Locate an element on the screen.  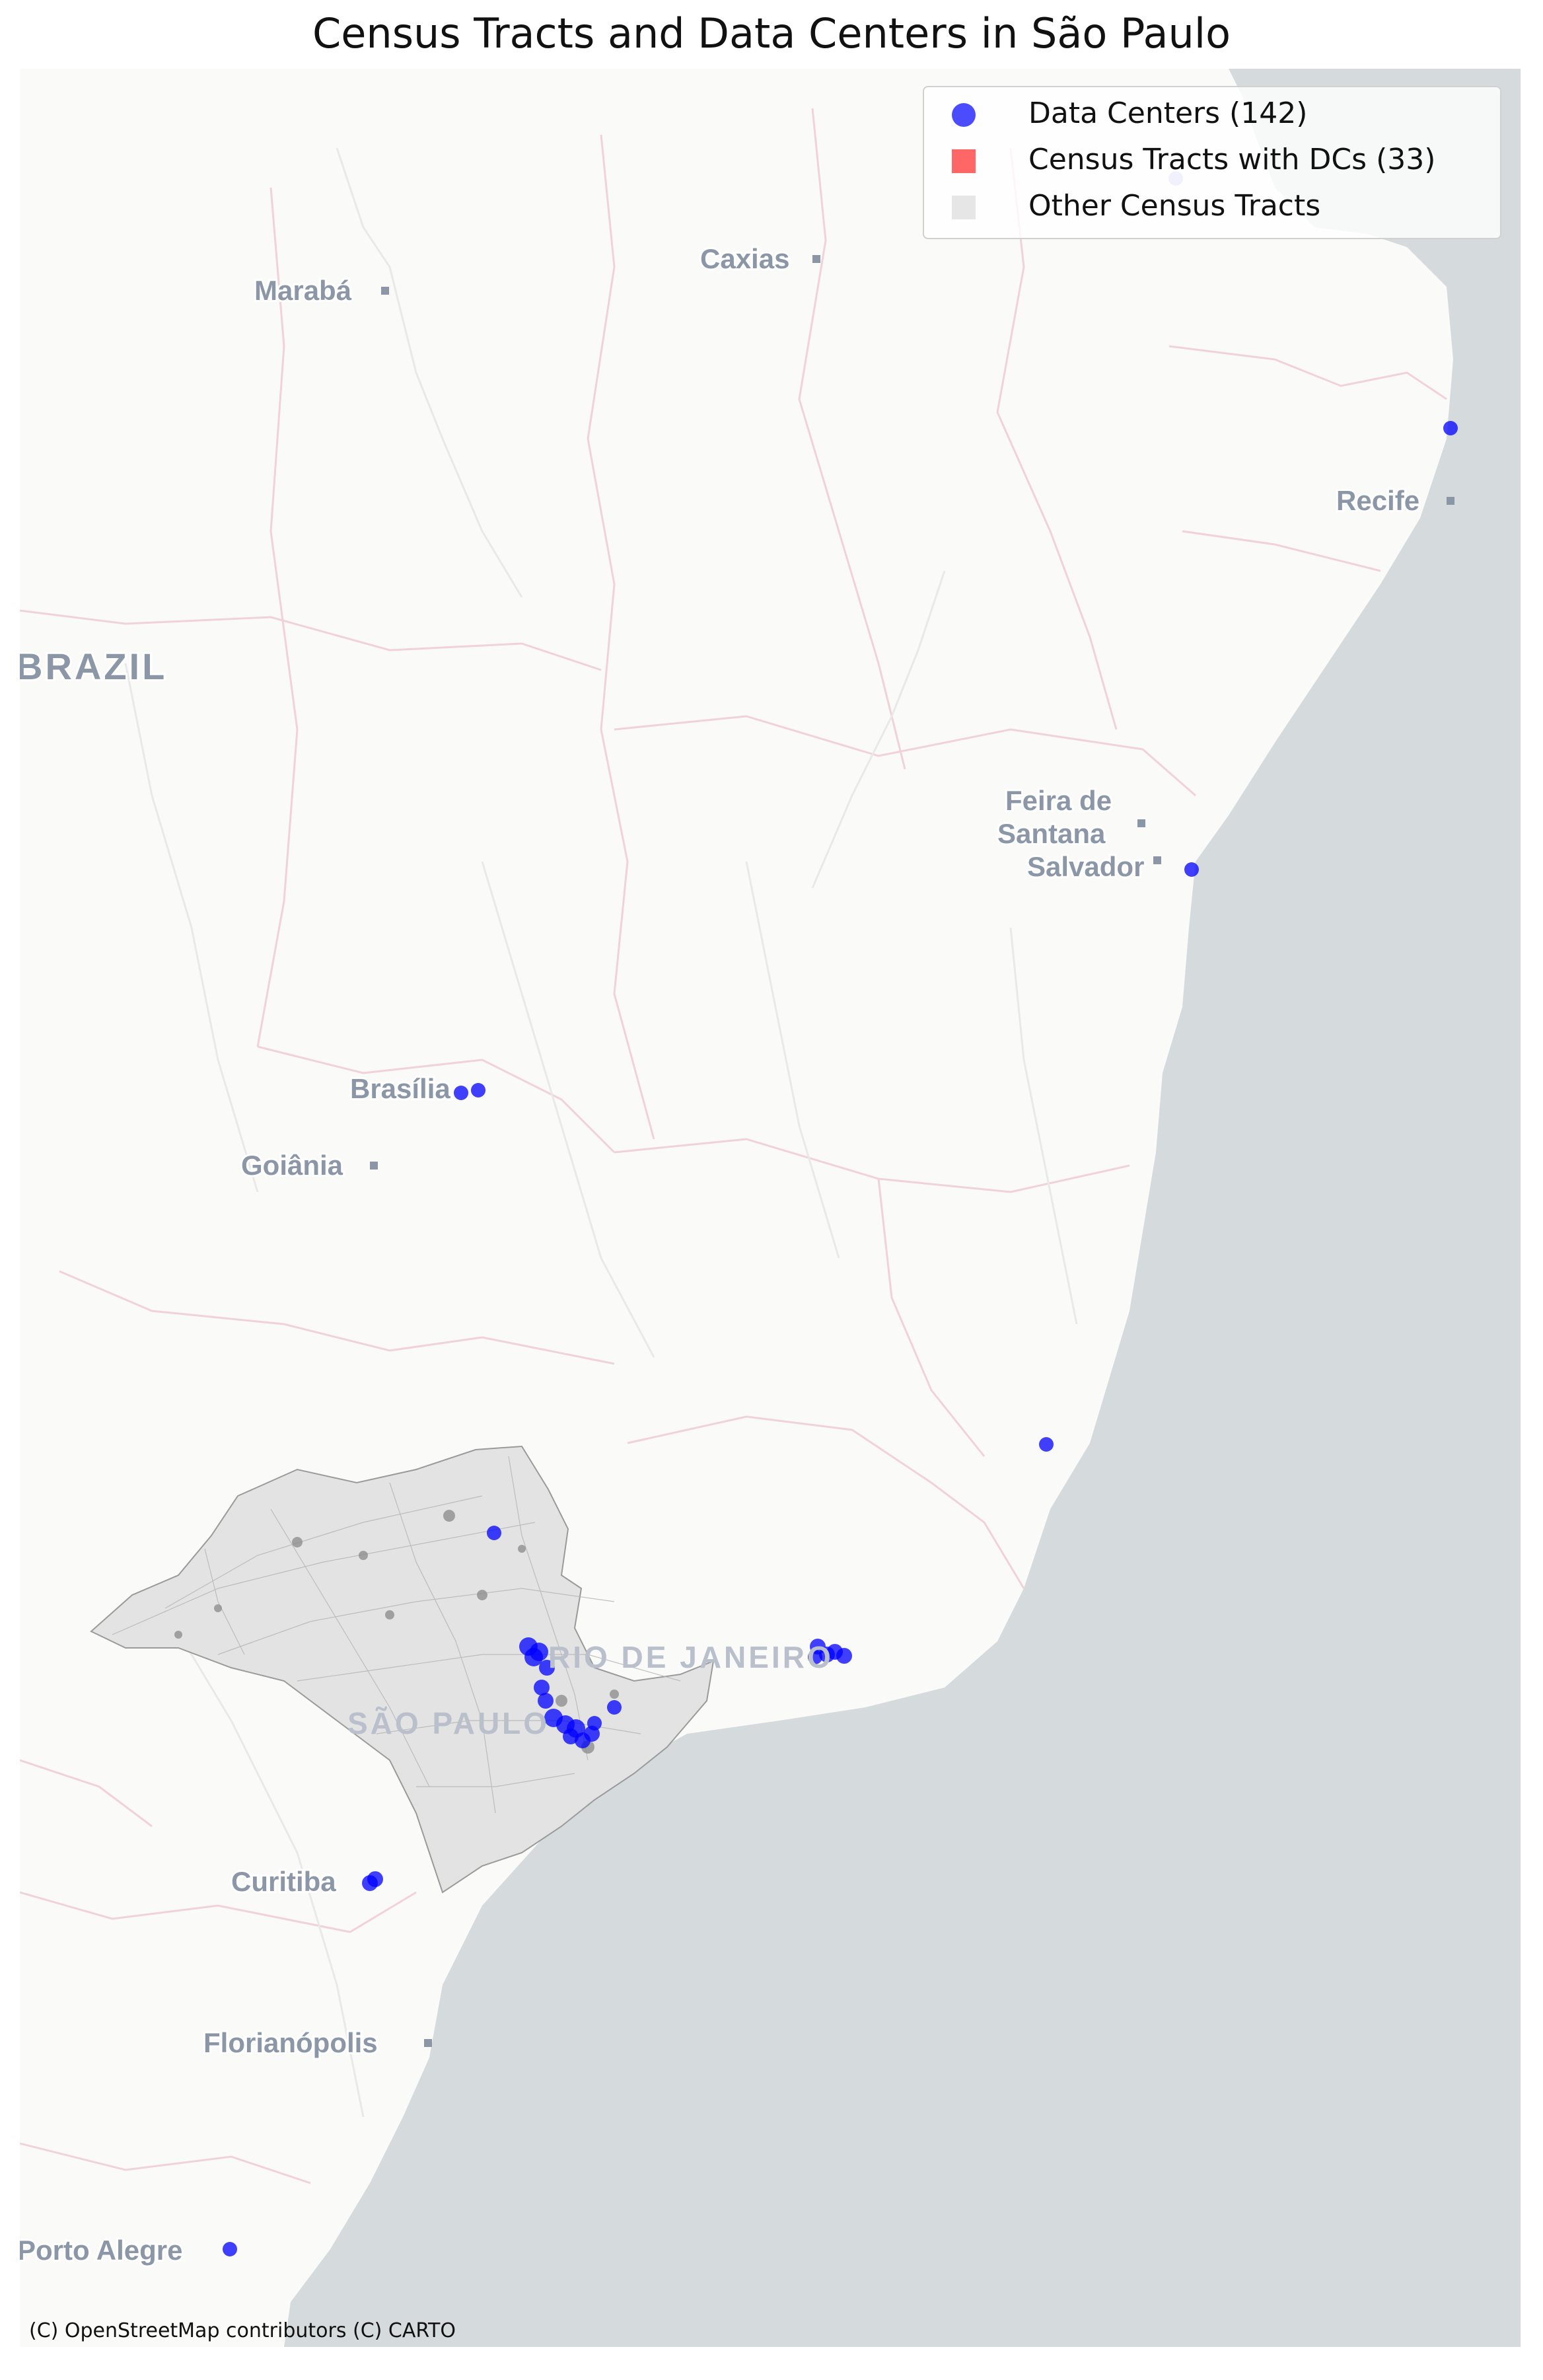
city-label-brasilia: Brasília is located at coordinates (400, 1088).